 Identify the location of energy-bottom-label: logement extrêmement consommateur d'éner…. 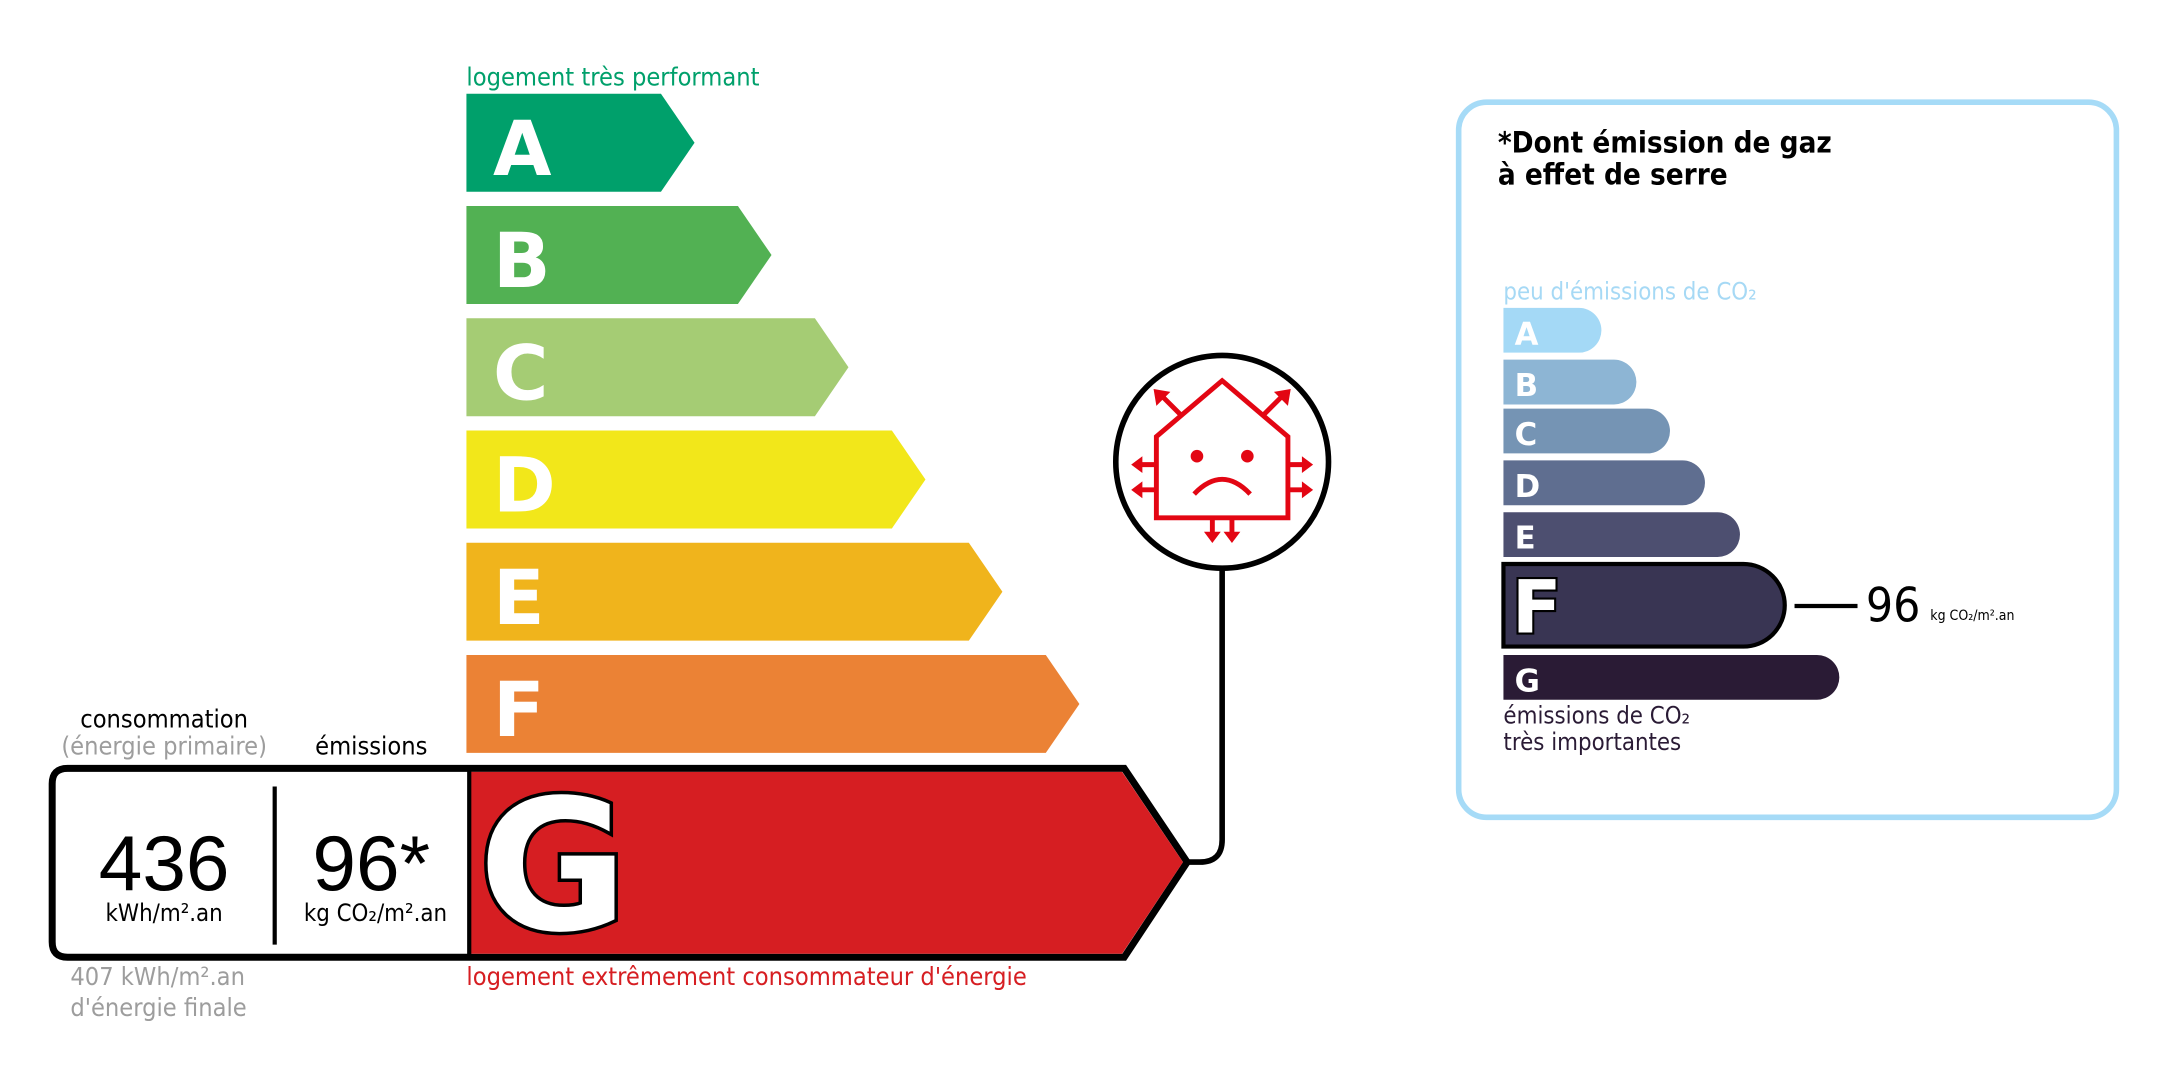
(746, 976).